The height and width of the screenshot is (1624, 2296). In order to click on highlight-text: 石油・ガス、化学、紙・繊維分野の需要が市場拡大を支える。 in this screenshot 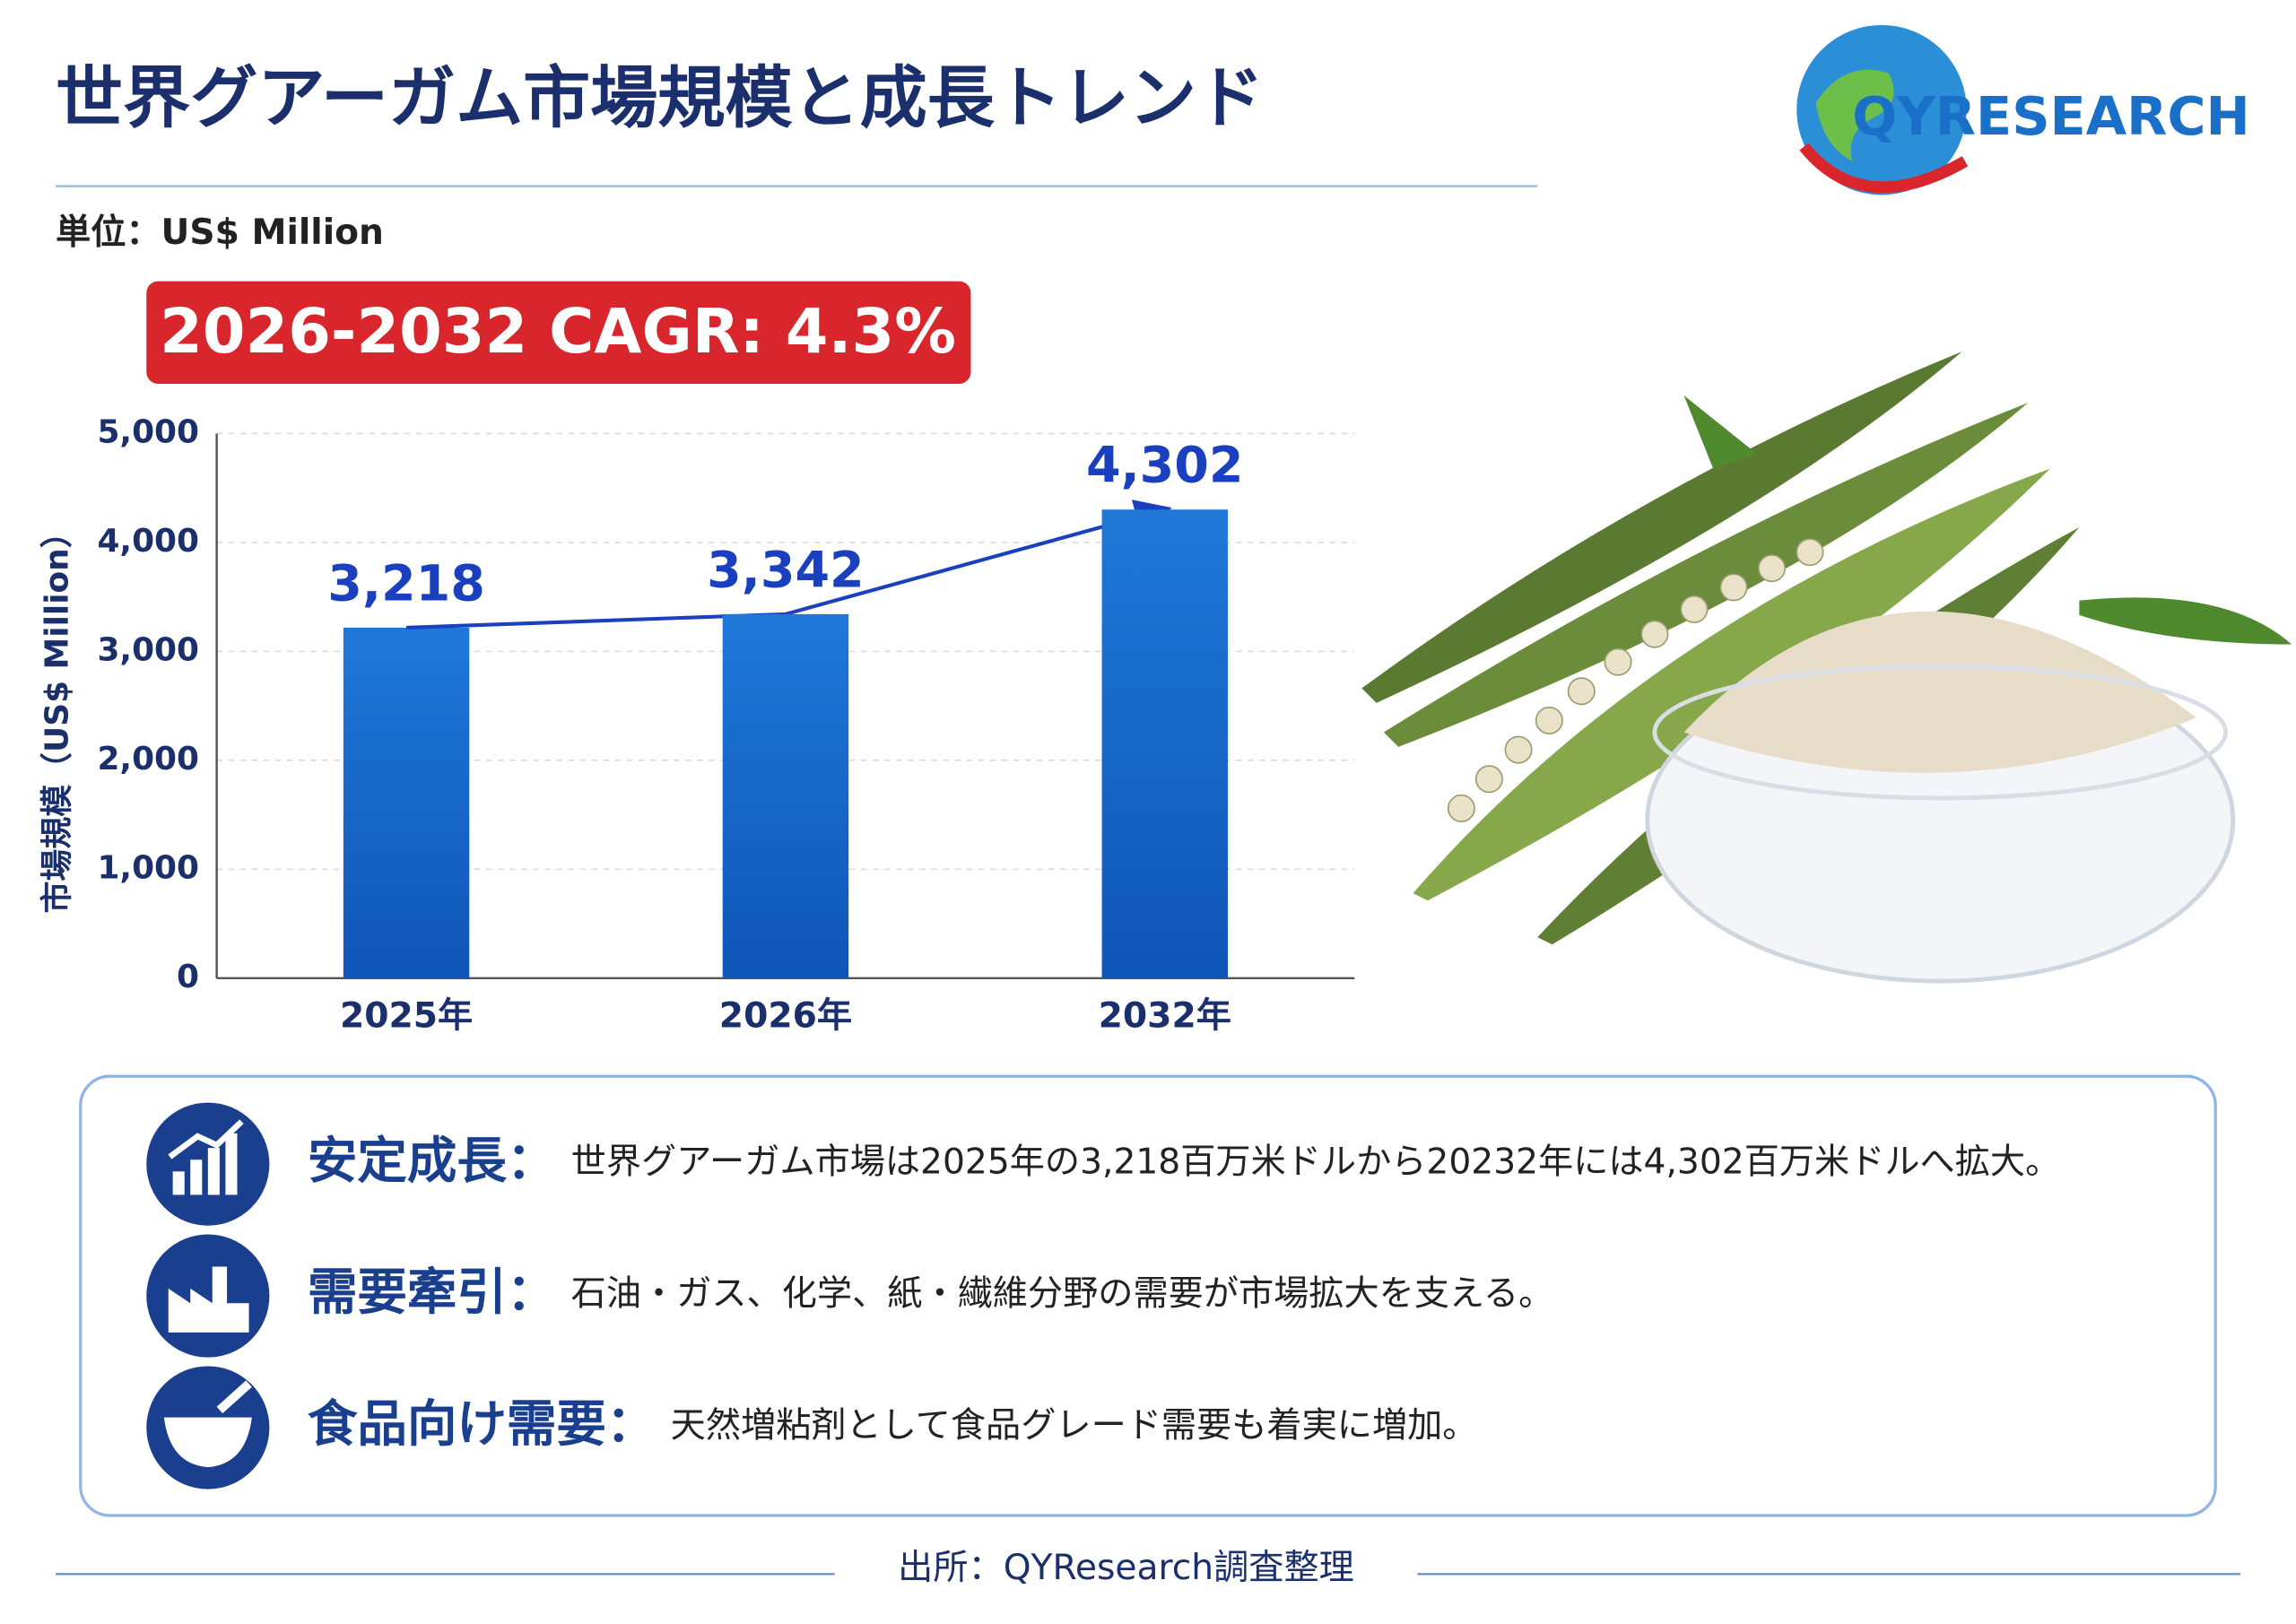, I will do `click(1062, 1294)`.